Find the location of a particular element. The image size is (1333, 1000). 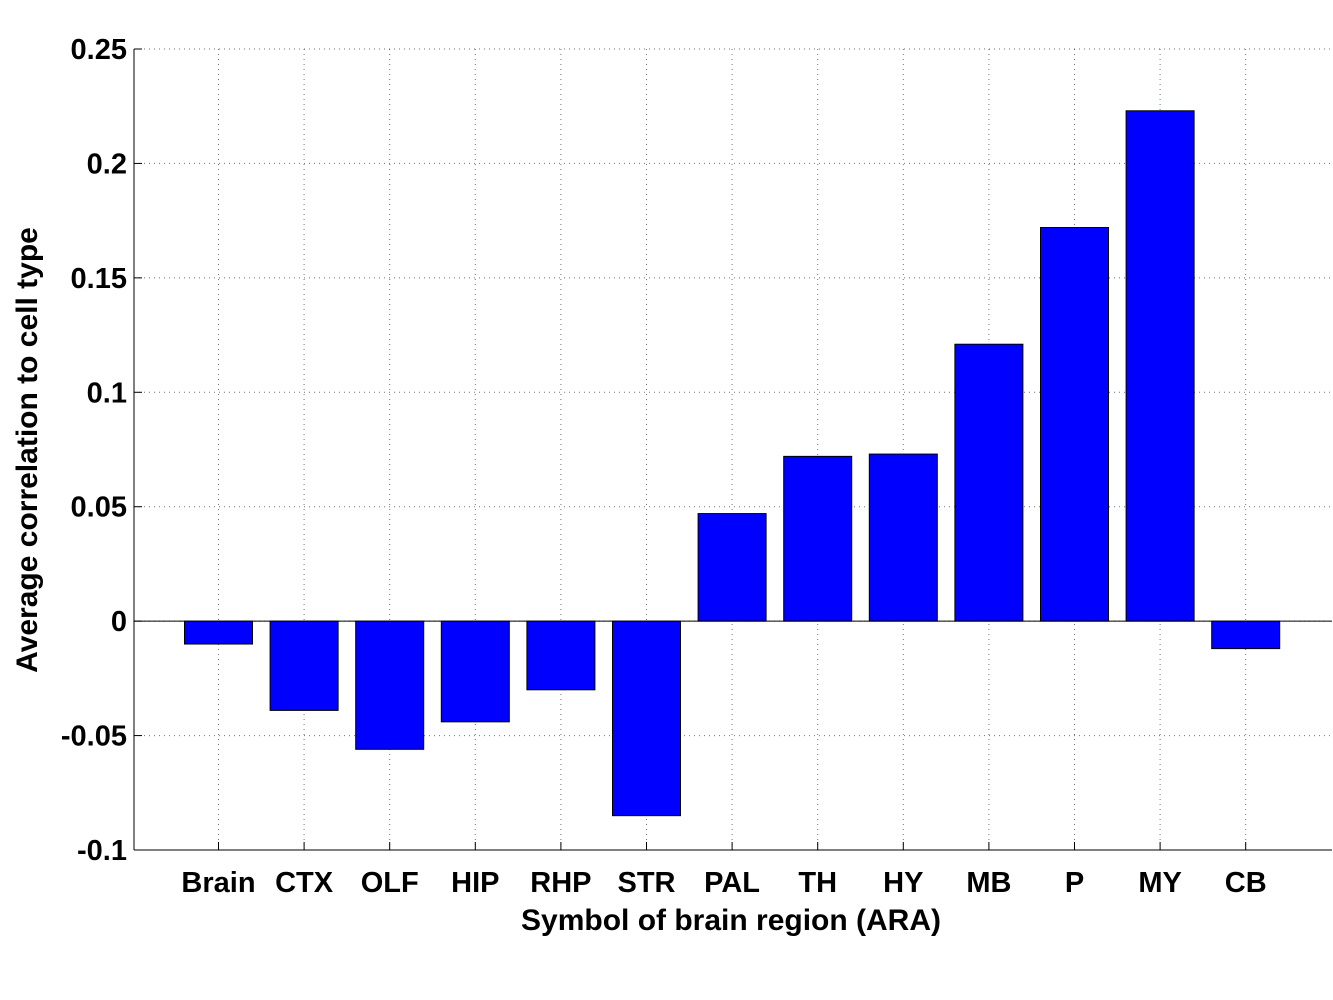

y-tick-label: 0.1 is located at coordinates (107, 393).